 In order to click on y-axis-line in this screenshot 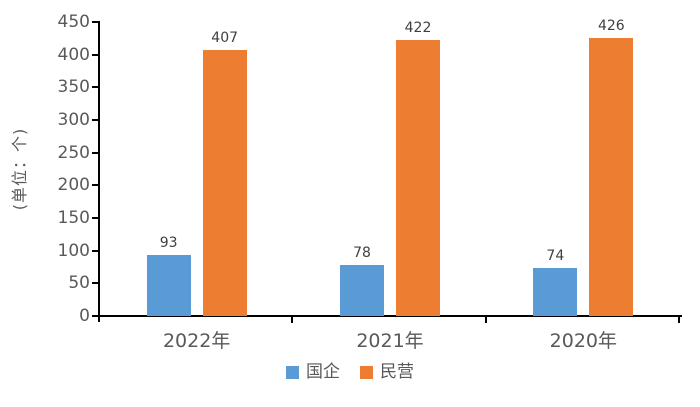, I will do `click(99, 172)`.